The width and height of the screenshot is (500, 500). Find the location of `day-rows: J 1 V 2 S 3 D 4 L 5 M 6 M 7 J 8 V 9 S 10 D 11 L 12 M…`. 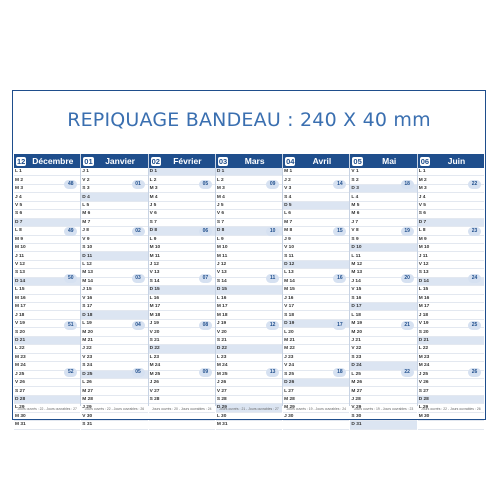

day-rows: J 1 V 2 S 3 D 4 L 5 M 6 M 7 J 8 V 9 S 10 D 11 L 12 M… is located at coordinates (114, 299).